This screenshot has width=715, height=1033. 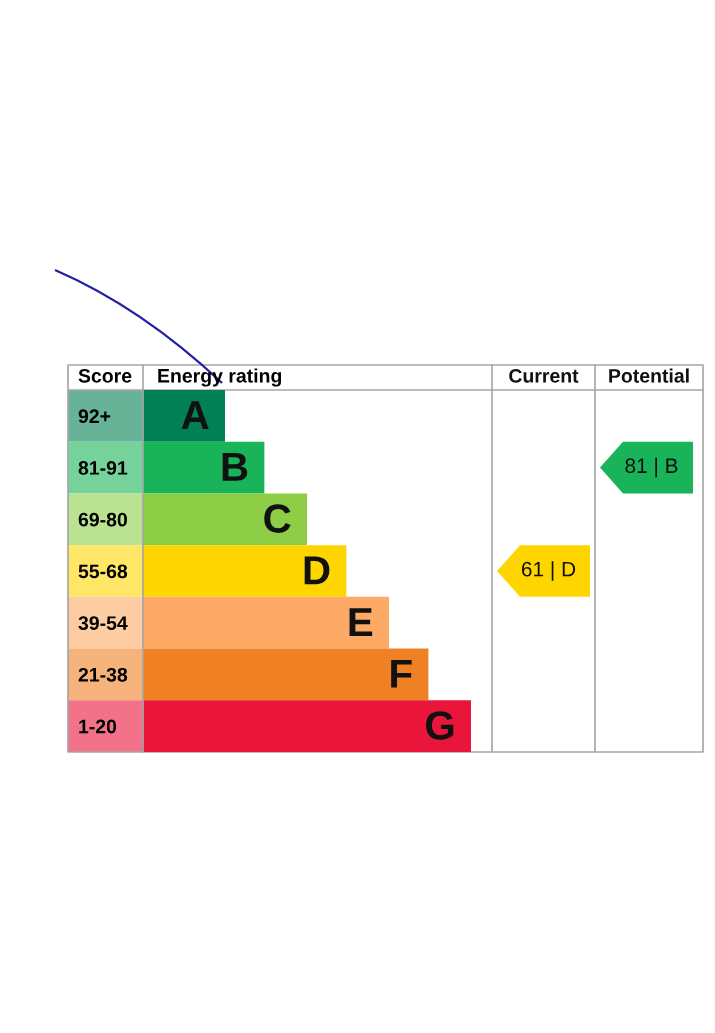 I want to click on y-tick-label: 55-68, so click(x=103, y=571).